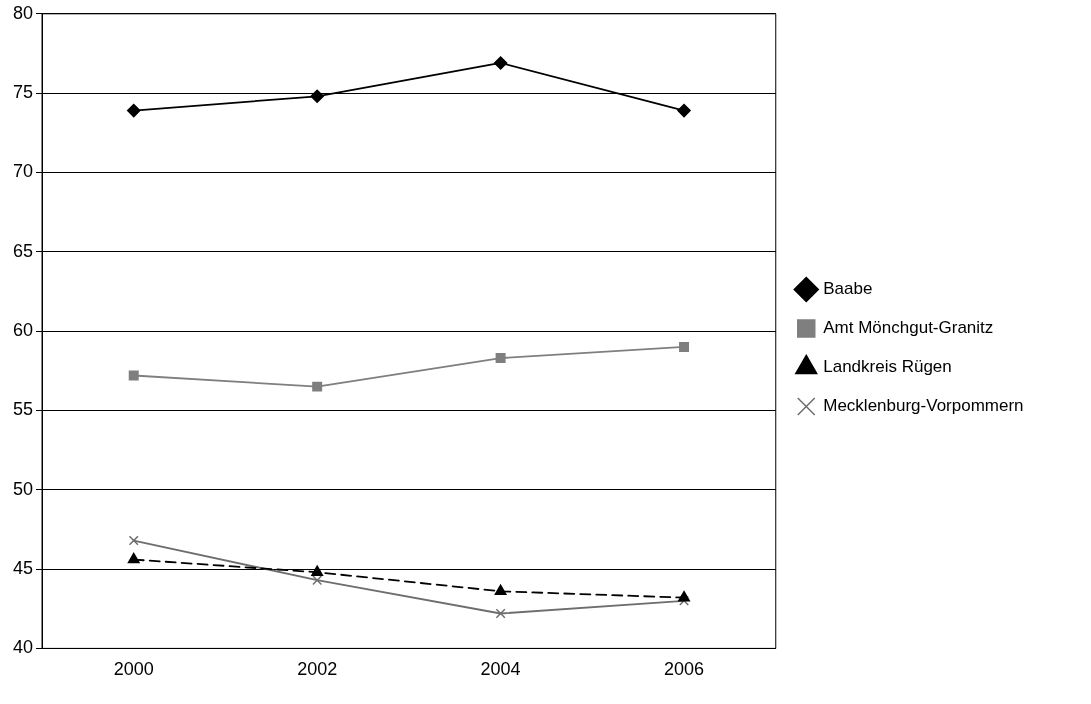  What do you see at coordinates (684, 669) in the screenshot?
I see `x-tick-label: 2006` at bounding box center [684, 669].